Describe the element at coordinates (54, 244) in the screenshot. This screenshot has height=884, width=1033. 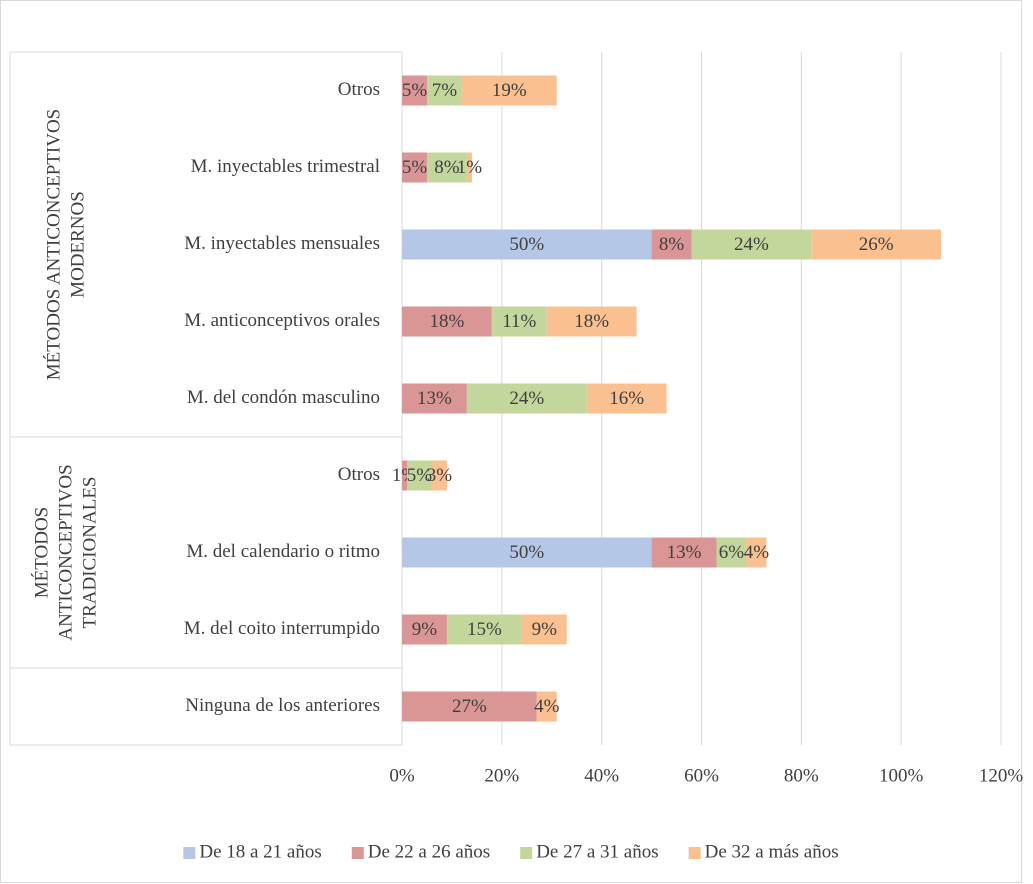
I see `group-label-line: MÉTODOS ANTICONCEPTIVOS` at that location.